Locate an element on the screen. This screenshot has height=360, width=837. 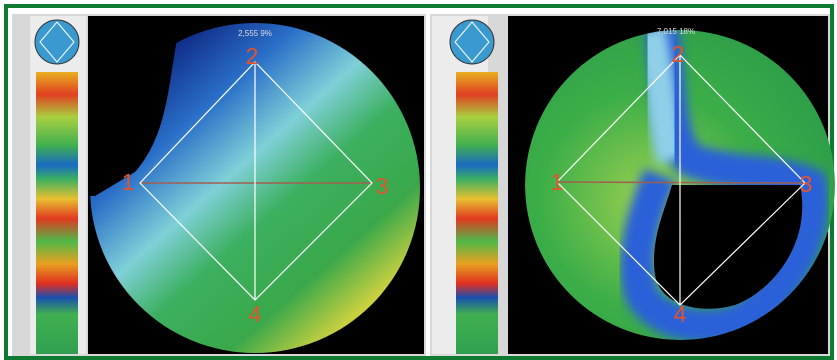
axis-line is located at coordinates (681, 182).